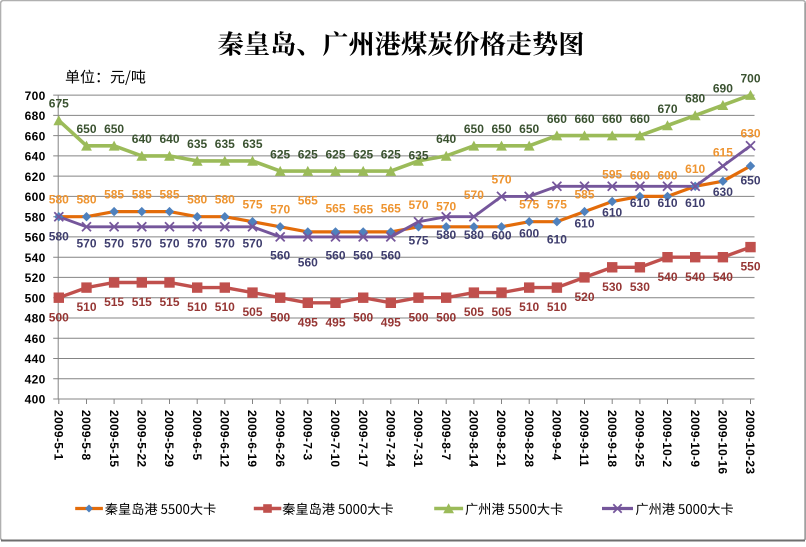 Image resolution: width=806 pixels, height=547 pixels. Describe the element at coordinates (59, 104) in the screenshot. I see `svg-text: 675` at that location.